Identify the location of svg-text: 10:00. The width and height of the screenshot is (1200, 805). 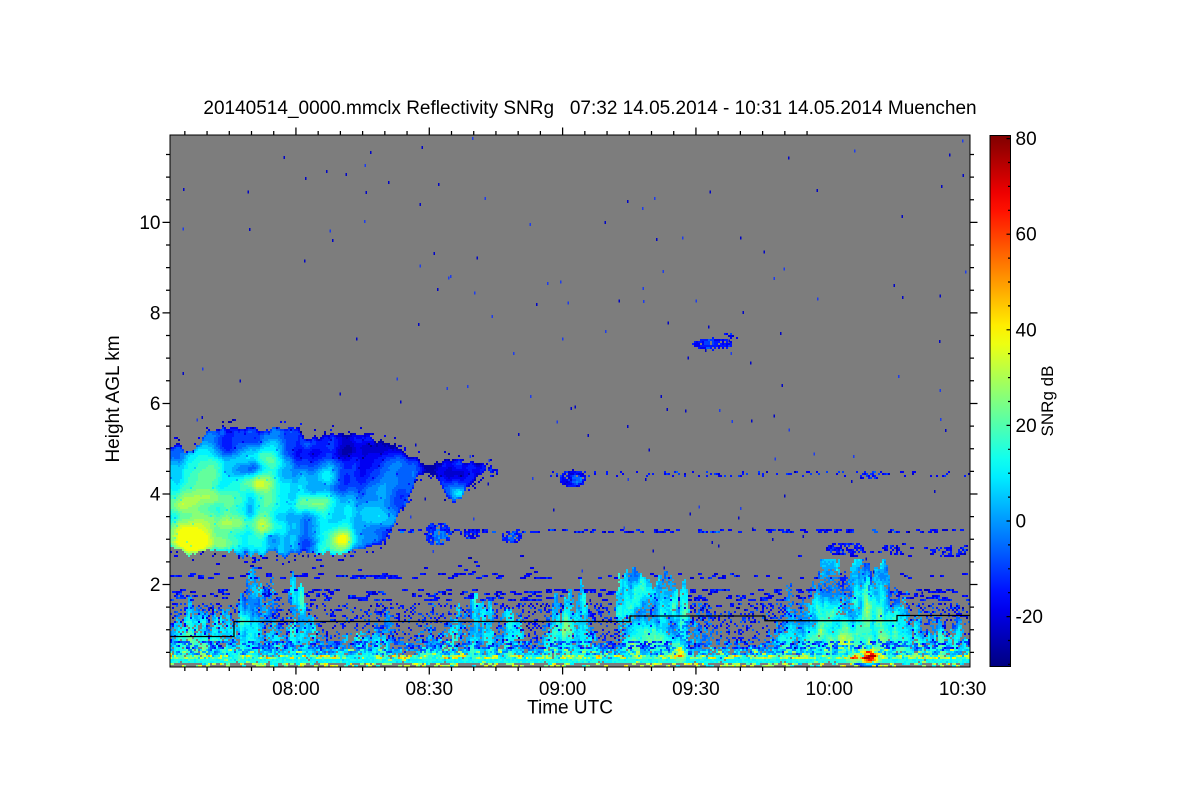
(830, 689).